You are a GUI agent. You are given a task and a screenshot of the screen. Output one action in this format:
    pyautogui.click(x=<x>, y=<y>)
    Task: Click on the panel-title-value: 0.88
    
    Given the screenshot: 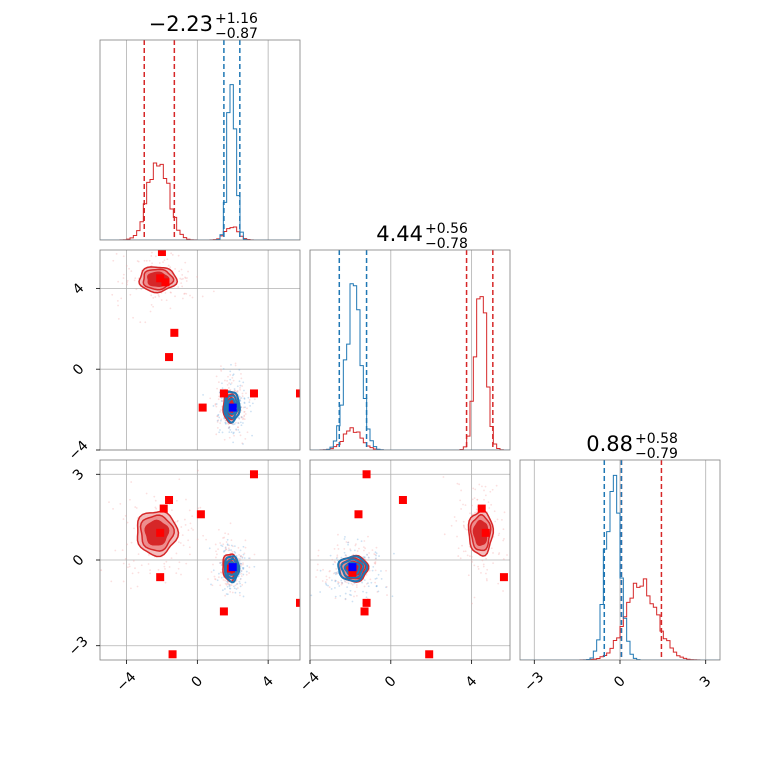 What is the action you would take?
    pyautogui.click(x=609, y=444)
    